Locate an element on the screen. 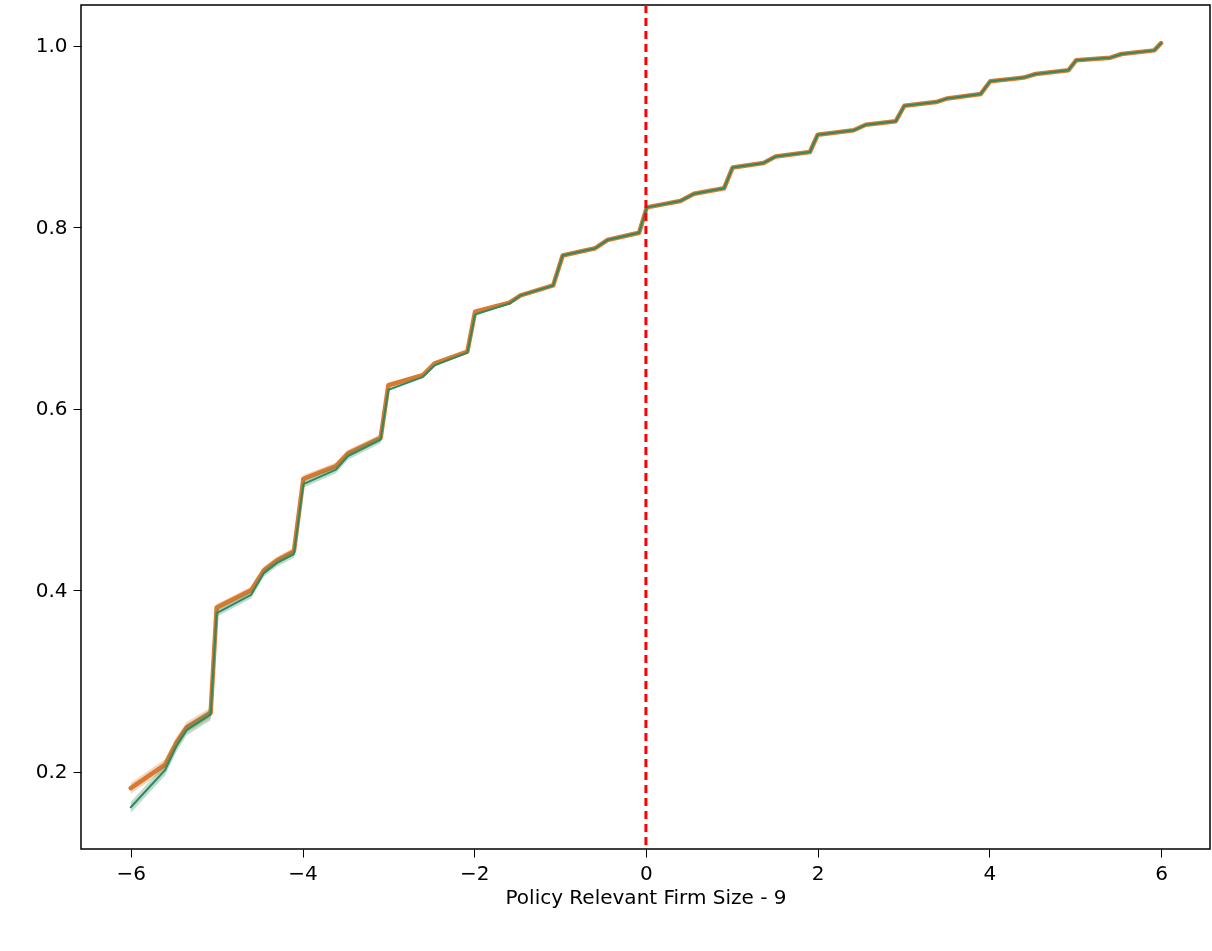  y-tick-label: 1.0 is located at coordinates (51, 45).